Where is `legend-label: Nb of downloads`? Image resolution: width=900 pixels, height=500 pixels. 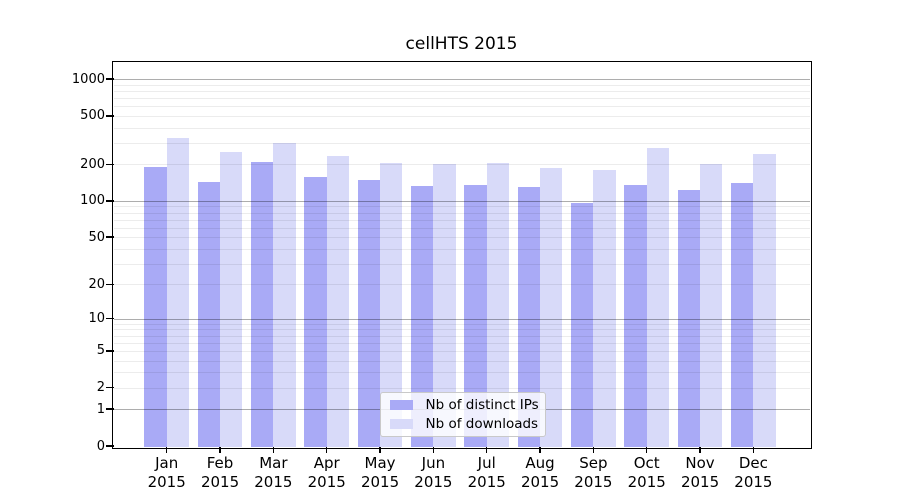
legend-label: Nb of downloads is located at coordinates (482, 424).